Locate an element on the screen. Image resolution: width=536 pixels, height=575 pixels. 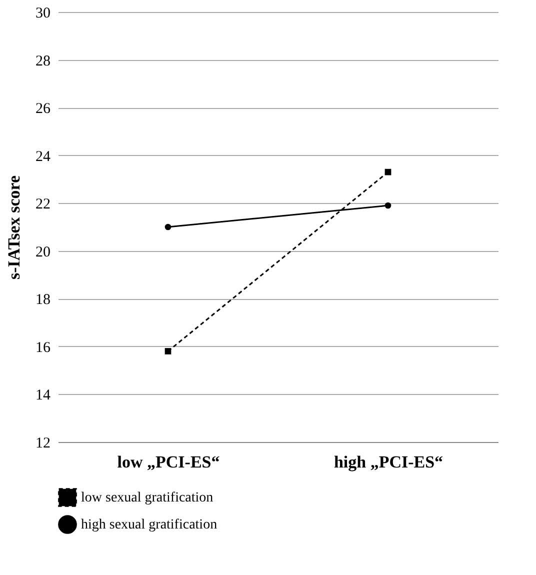
y-tick-label: 14 is located at coordinates (43, 396).